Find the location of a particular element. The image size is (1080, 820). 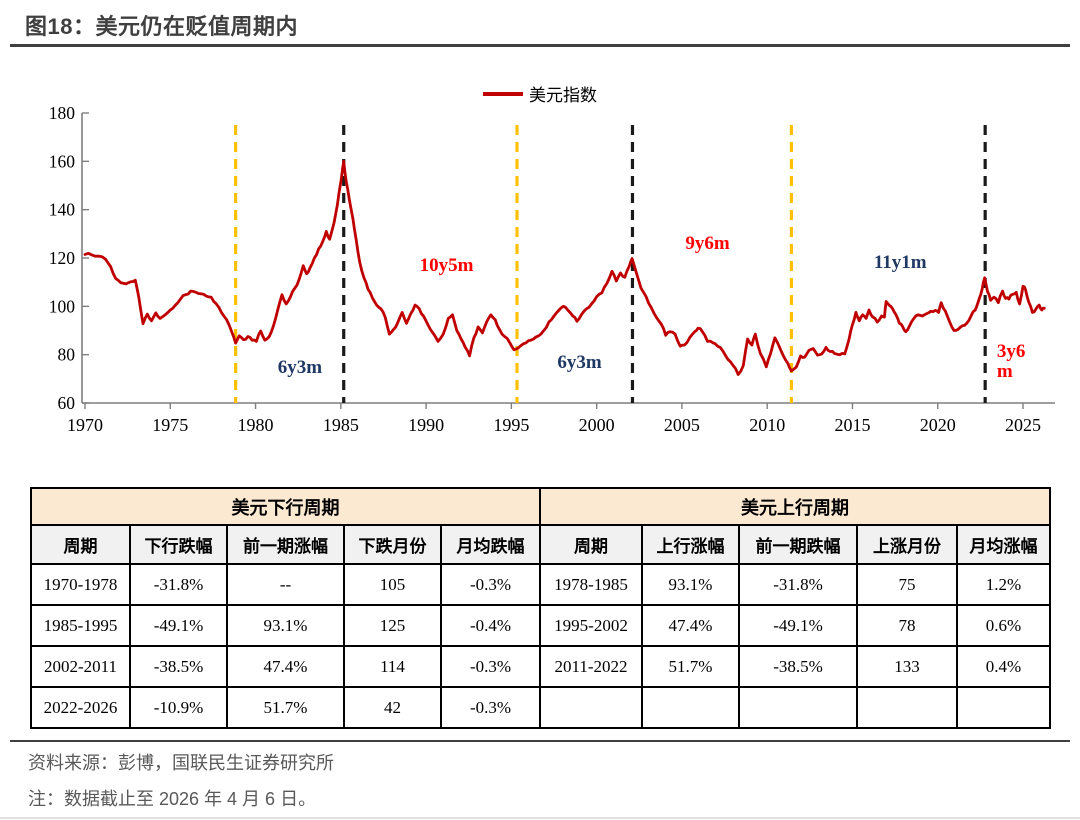

legend-line-swatch is located at coordinates (503, 93).